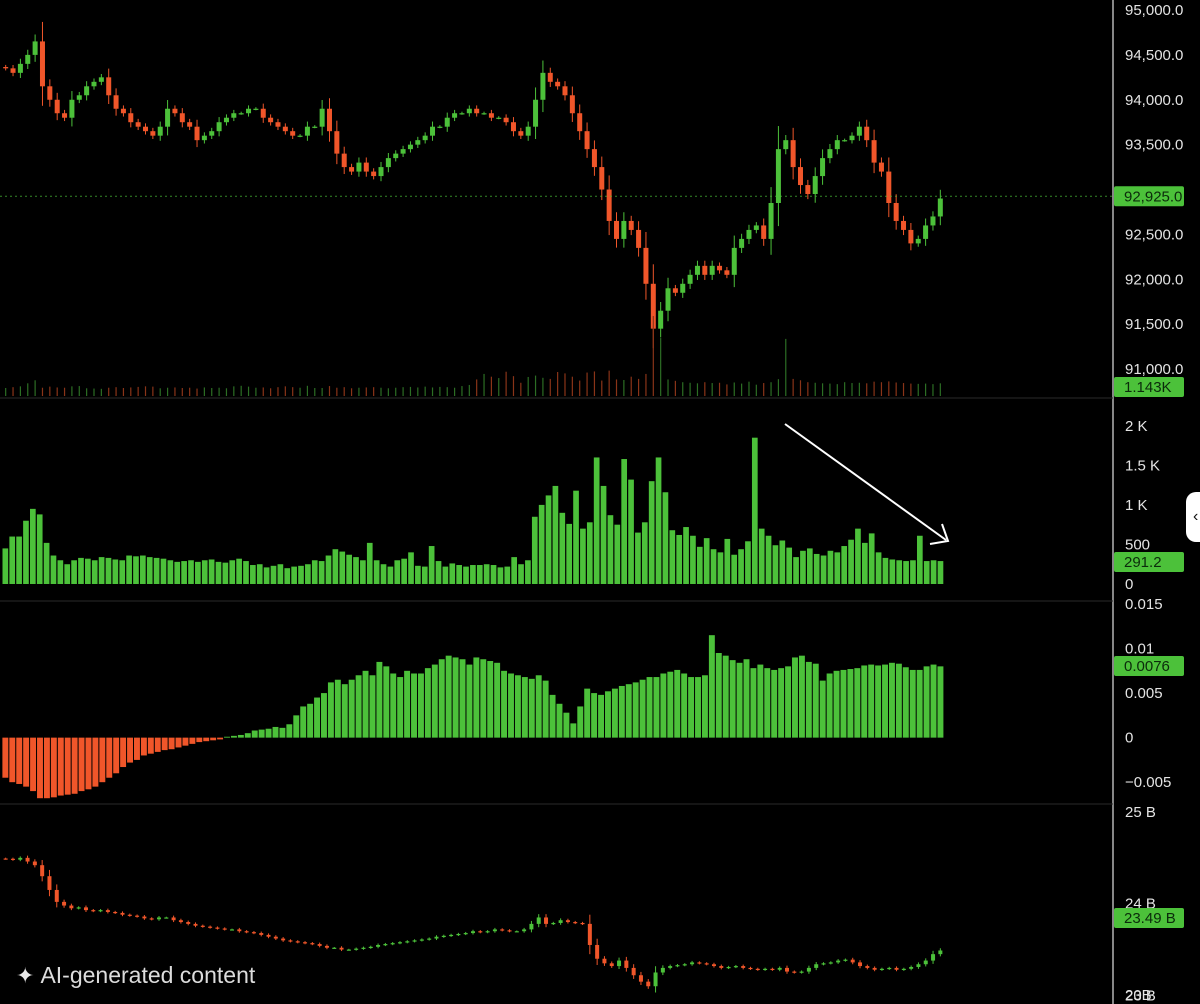 This screenshot has width=1200, height=1004. I want to click on axis-tick-label: 93,500.0, so click(1154, 145).